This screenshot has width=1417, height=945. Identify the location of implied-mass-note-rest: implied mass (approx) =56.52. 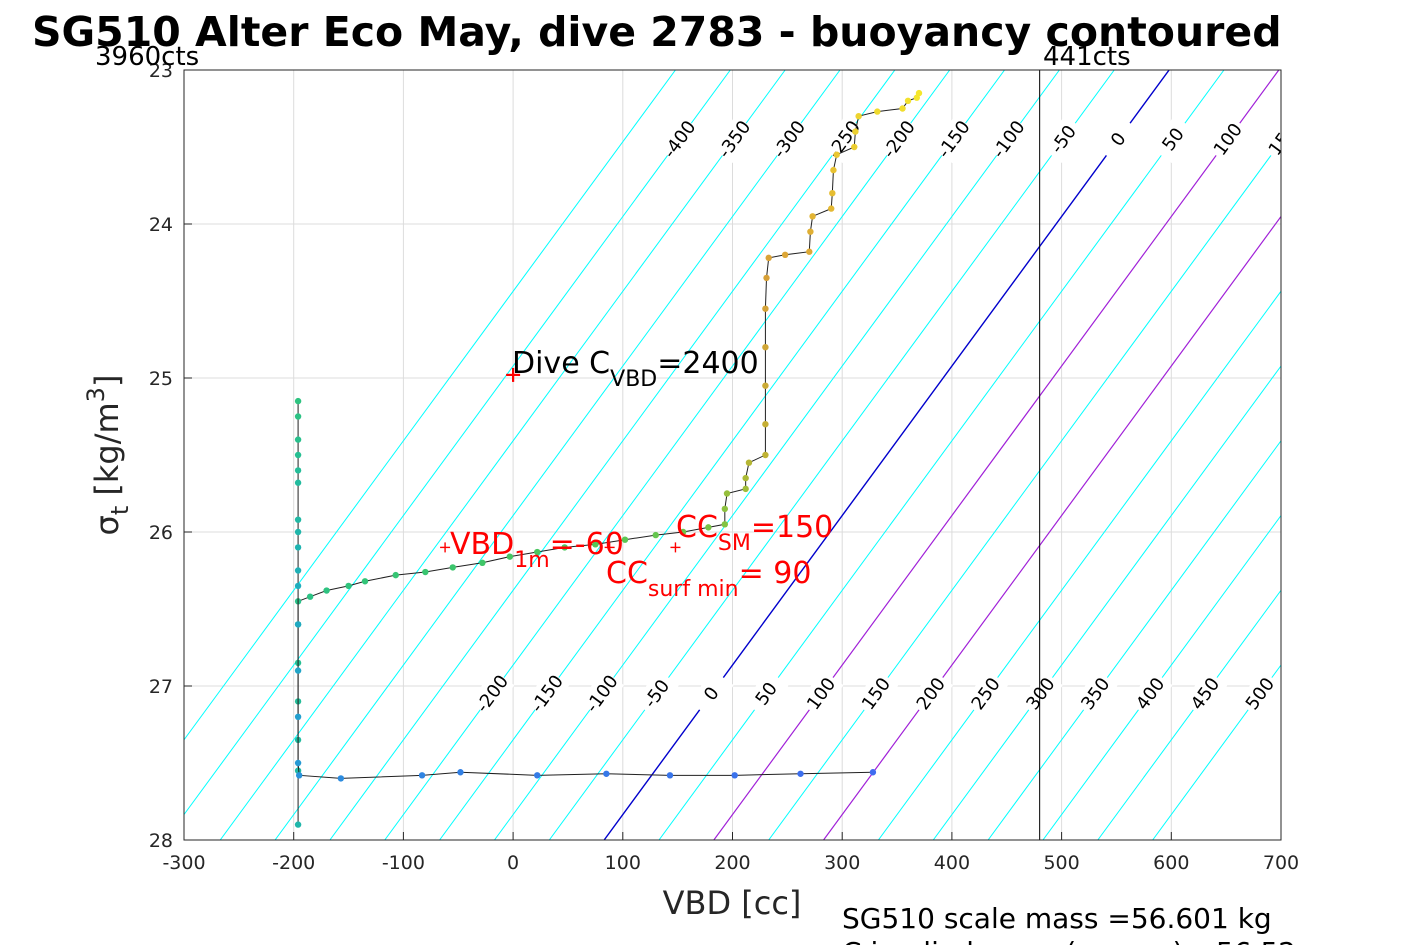
(1079, 940).